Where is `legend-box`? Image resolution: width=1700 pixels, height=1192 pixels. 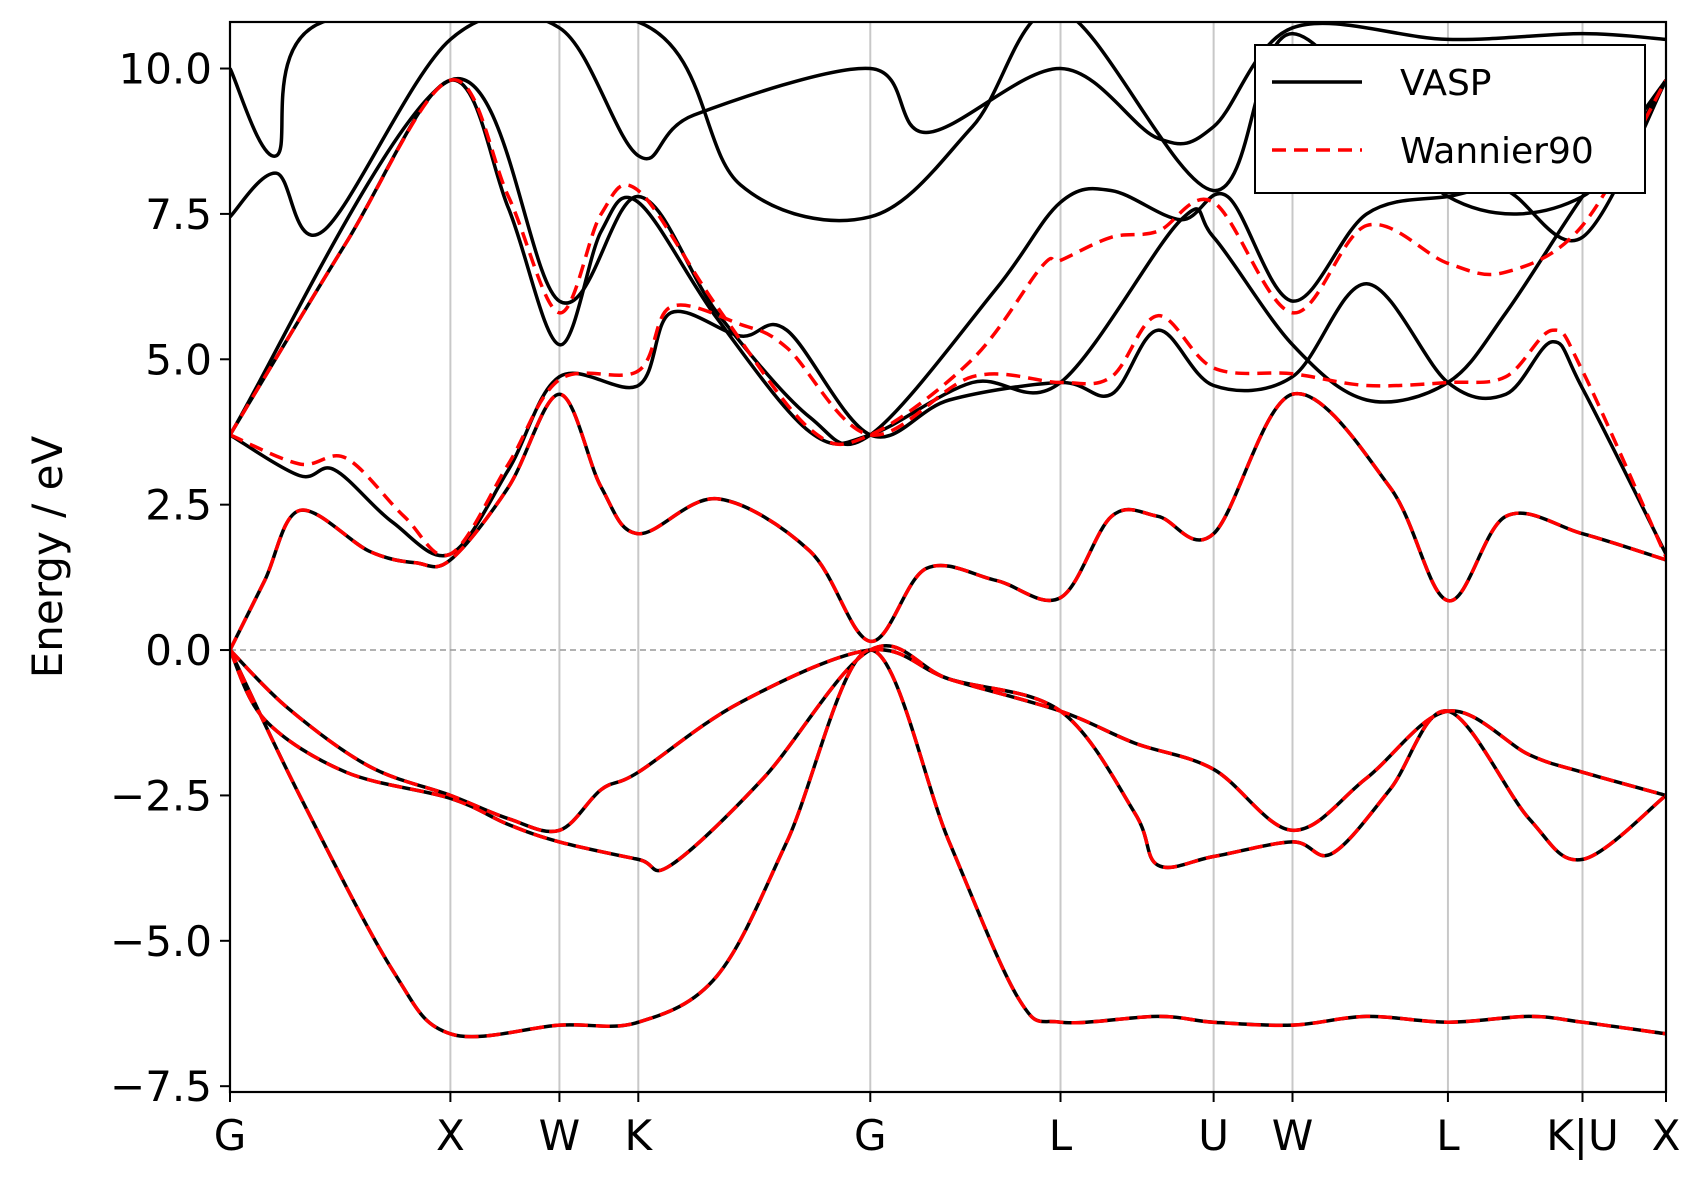 legend-box is located at coordinates (1450, 119).